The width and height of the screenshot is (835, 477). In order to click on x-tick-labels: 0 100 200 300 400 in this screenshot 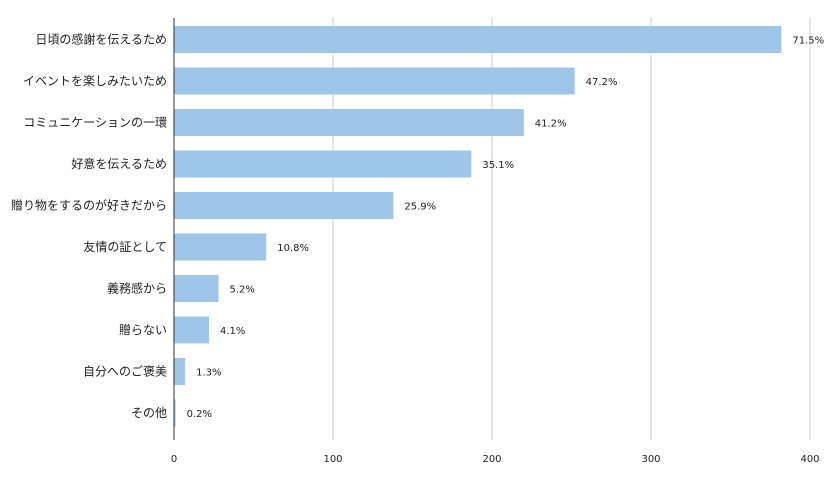, I will do `click(495, 459)`.